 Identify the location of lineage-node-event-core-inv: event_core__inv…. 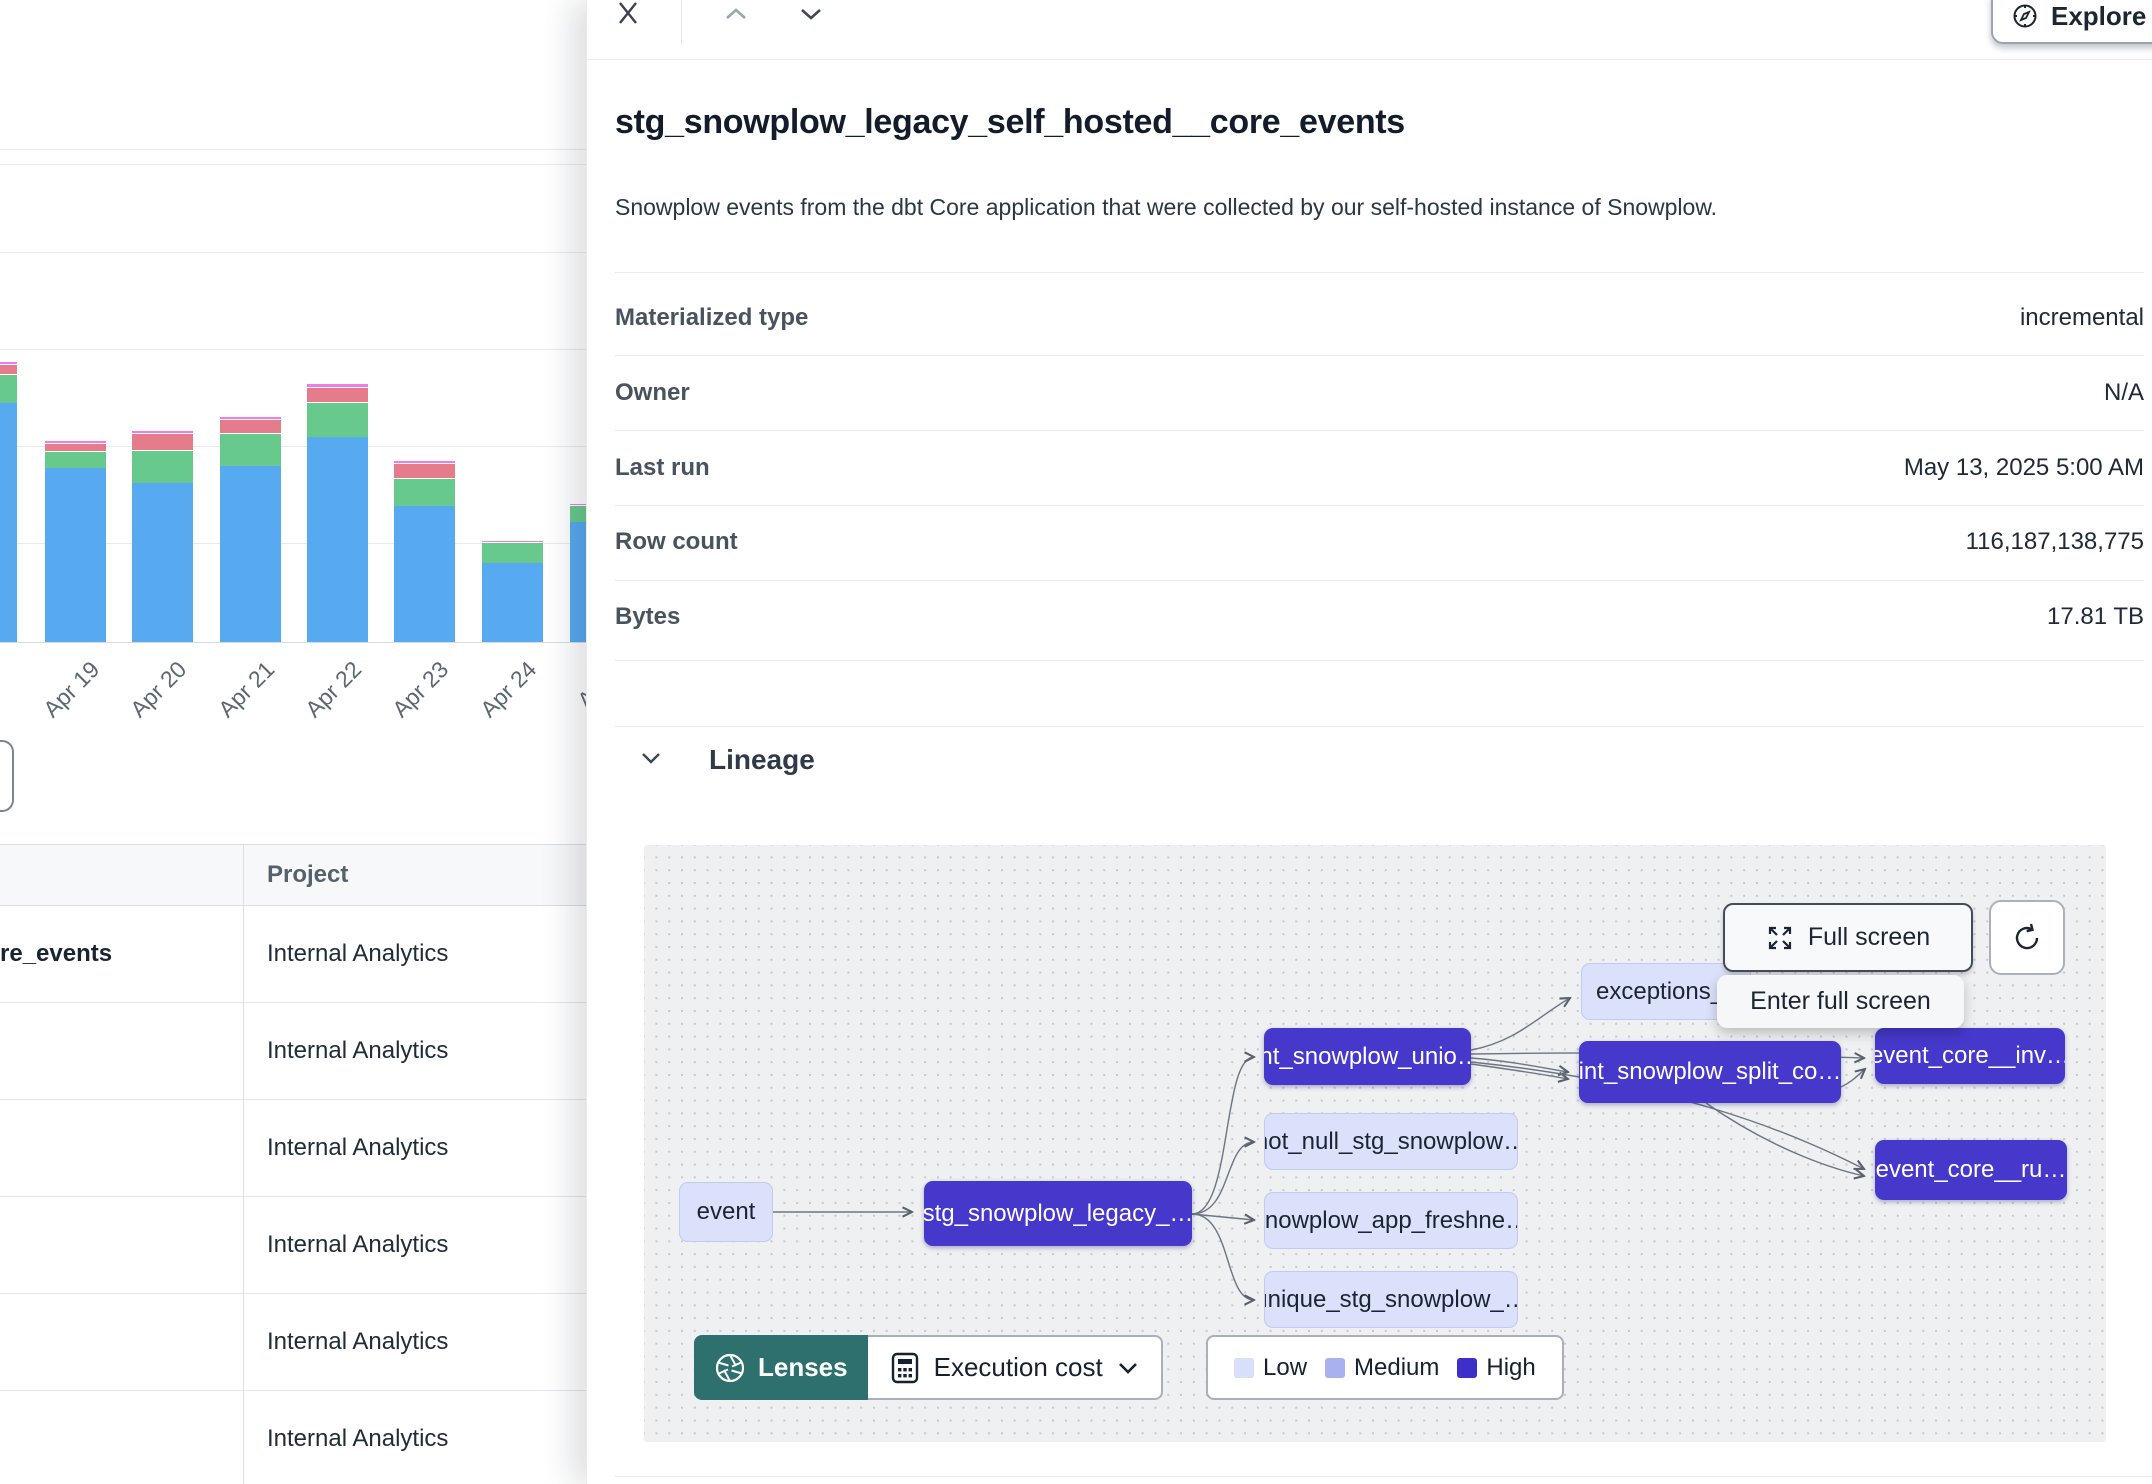
(1970, 1056).